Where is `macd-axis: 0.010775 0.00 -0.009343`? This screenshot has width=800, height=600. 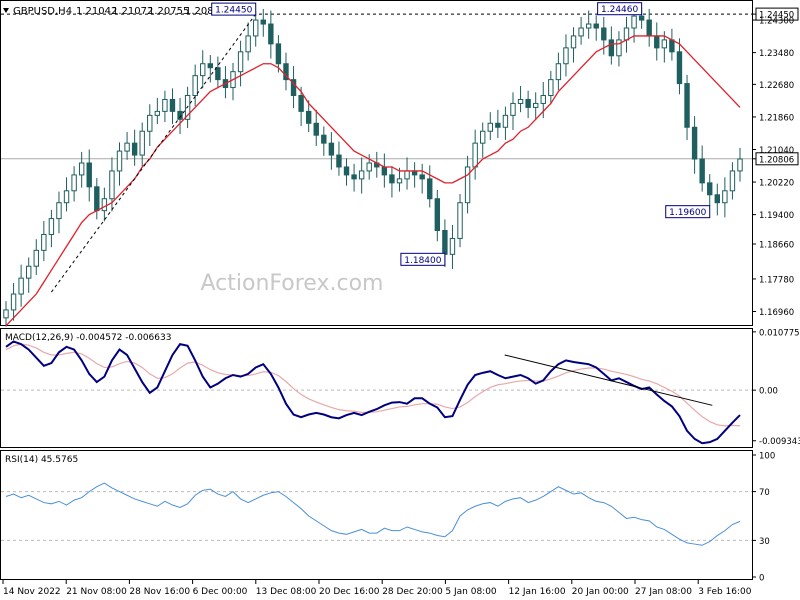
macd-axis: 0.010775 0.00 -0.009343 is located at coordinates (776, 387).